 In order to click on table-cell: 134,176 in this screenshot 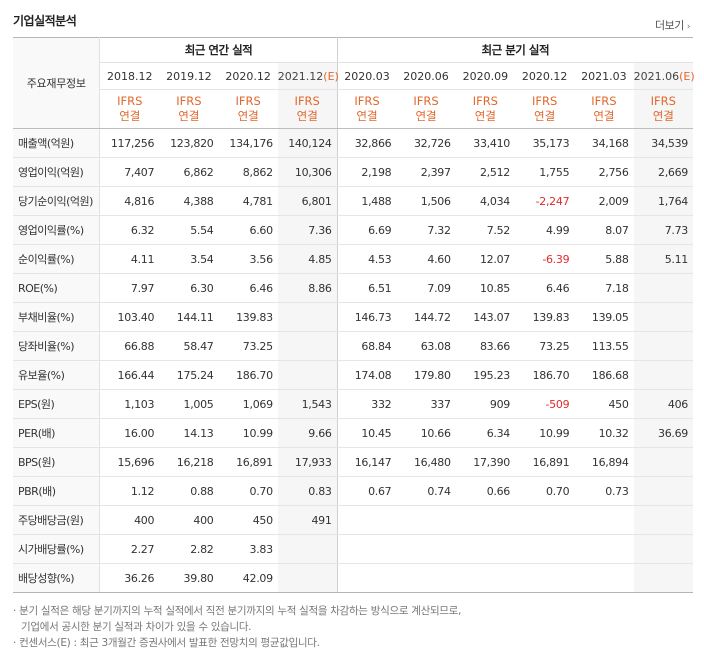, I will do `click(248, 143)`.